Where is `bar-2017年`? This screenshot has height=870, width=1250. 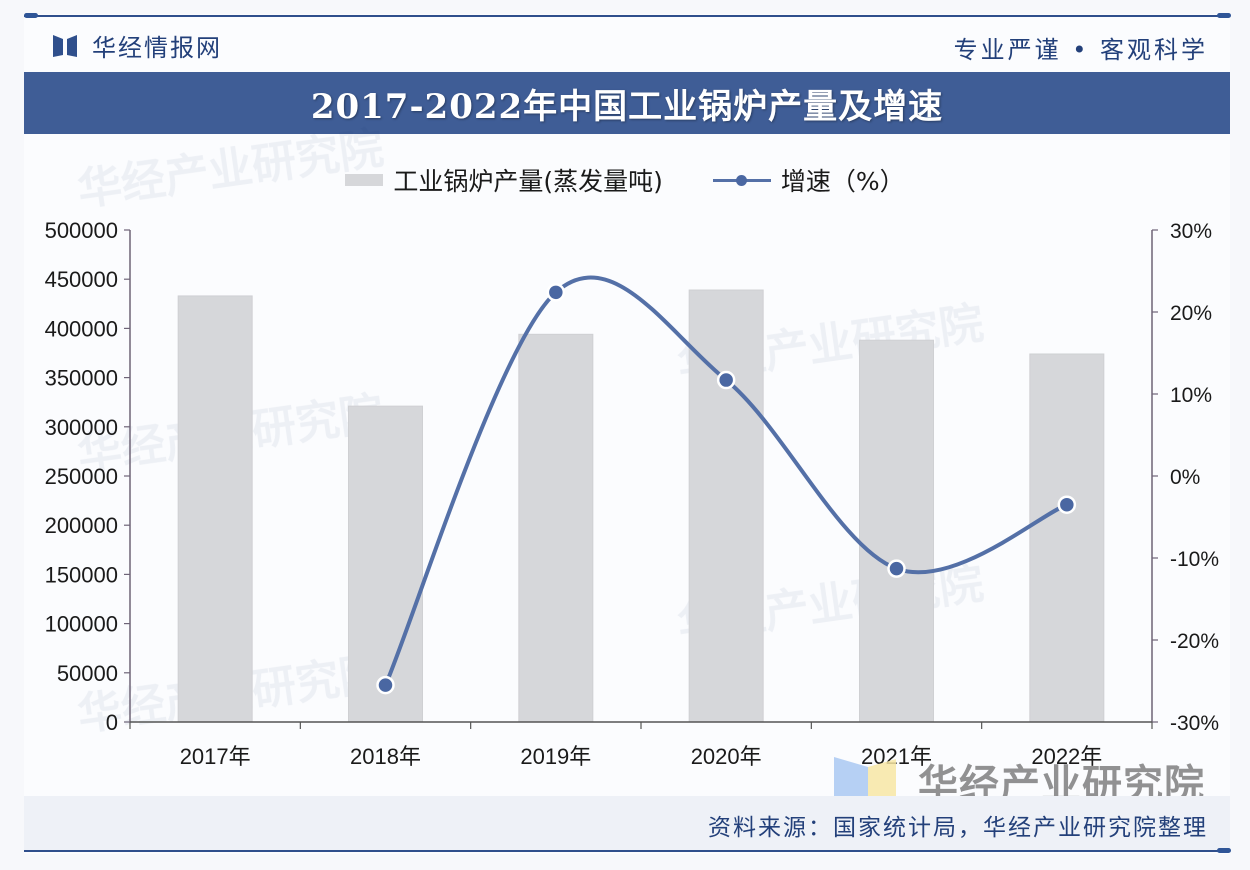 bar-2017年 is located at coordinates (215, 509).